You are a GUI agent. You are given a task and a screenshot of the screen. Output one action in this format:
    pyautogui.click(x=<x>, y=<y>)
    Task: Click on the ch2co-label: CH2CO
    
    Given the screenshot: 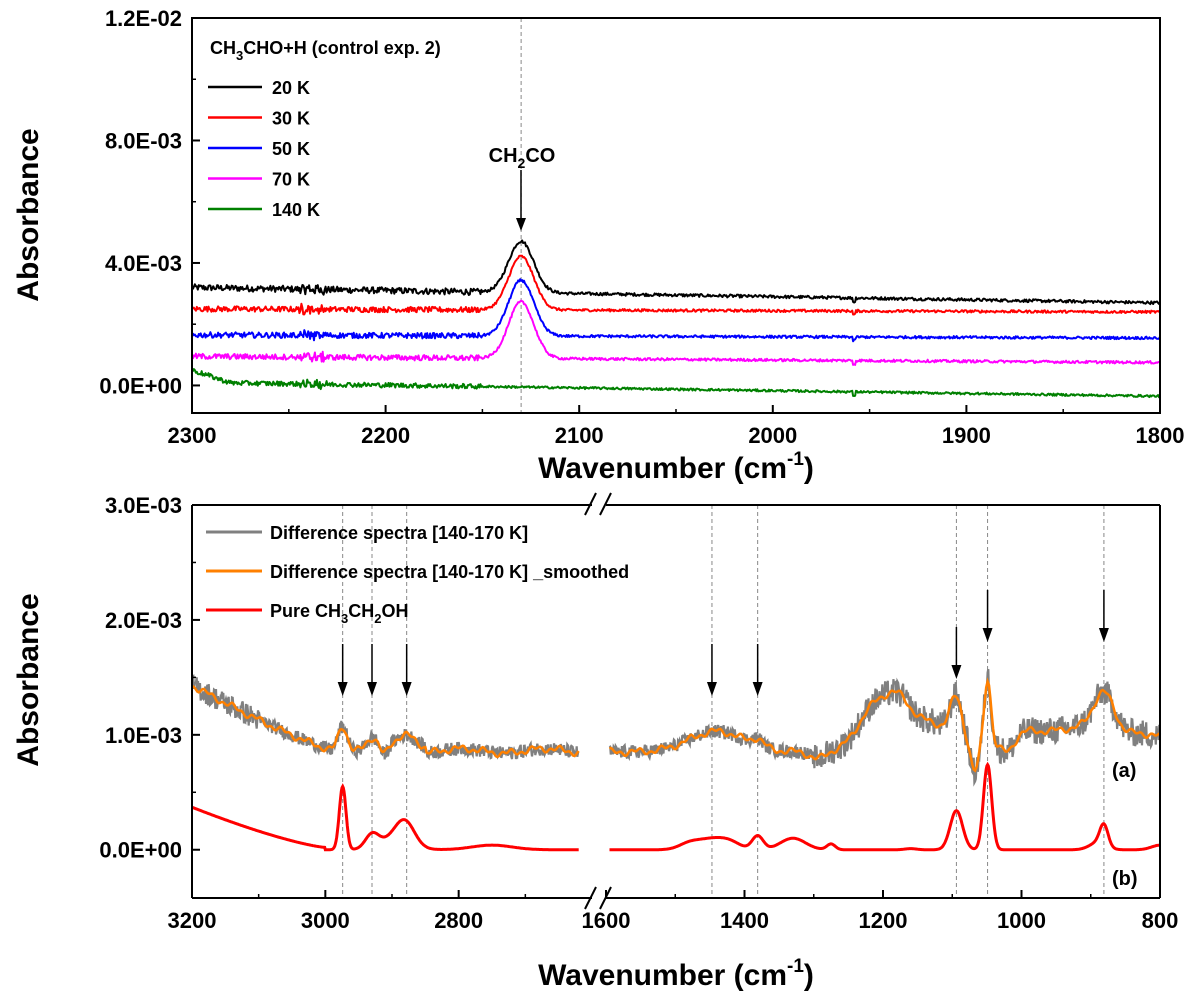 What is the action you would take?
    pyautogui.click(x=522, y=158)
    